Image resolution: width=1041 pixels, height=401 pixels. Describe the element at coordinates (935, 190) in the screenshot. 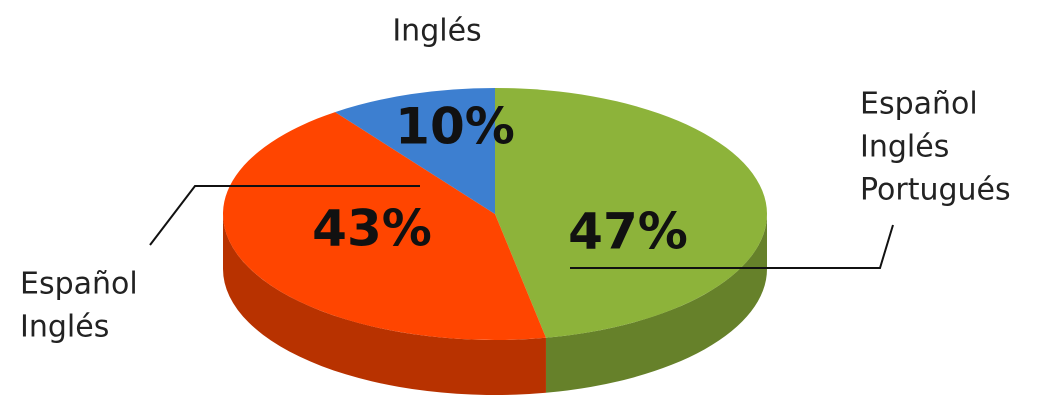

I see `category-label: Portugués` at that location.